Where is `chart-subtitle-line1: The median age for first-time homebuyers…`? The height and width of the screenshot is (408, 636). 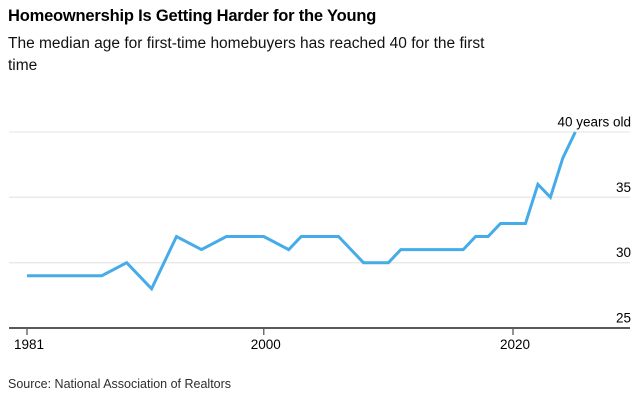
chart-subtitle-line1: The median age for first-time homebuyers… is located at coordinates (246, 43).